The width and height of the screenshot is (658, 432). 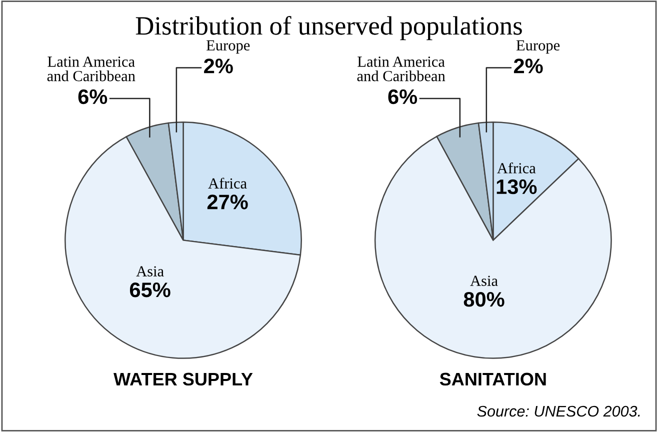 What do you see at coordinates (227, 202) in the screenshot?
I see `data-label: 27%` at bounding box center [227, 202].